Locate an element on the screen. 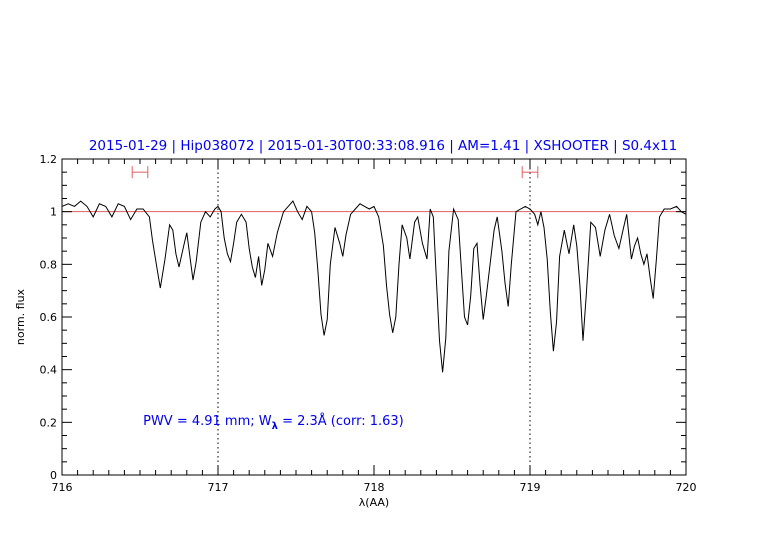  x-tick-labels: 716 717 718 719 720 is located at coordinates (374, 487).